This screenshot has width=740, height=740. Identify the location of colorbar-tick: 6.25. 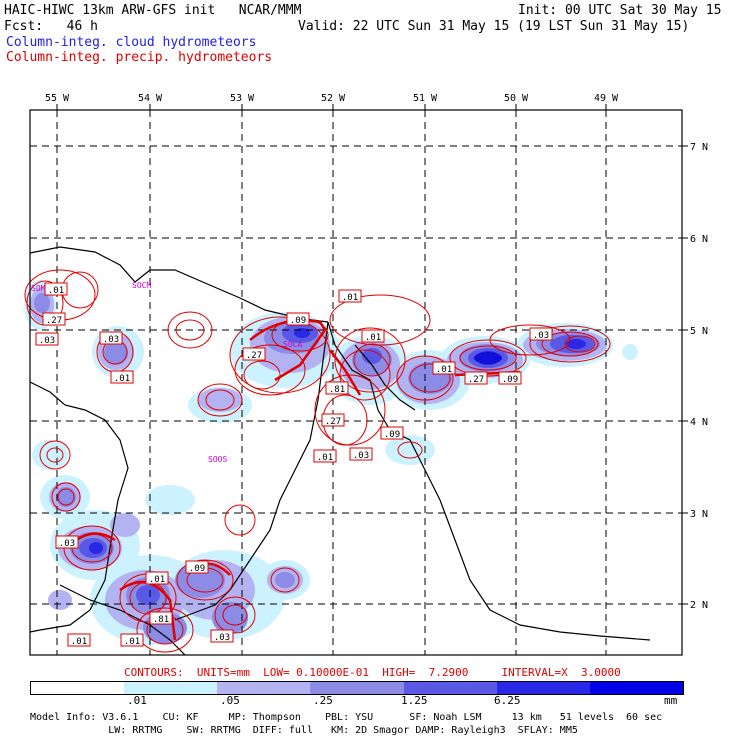
(507, 700).